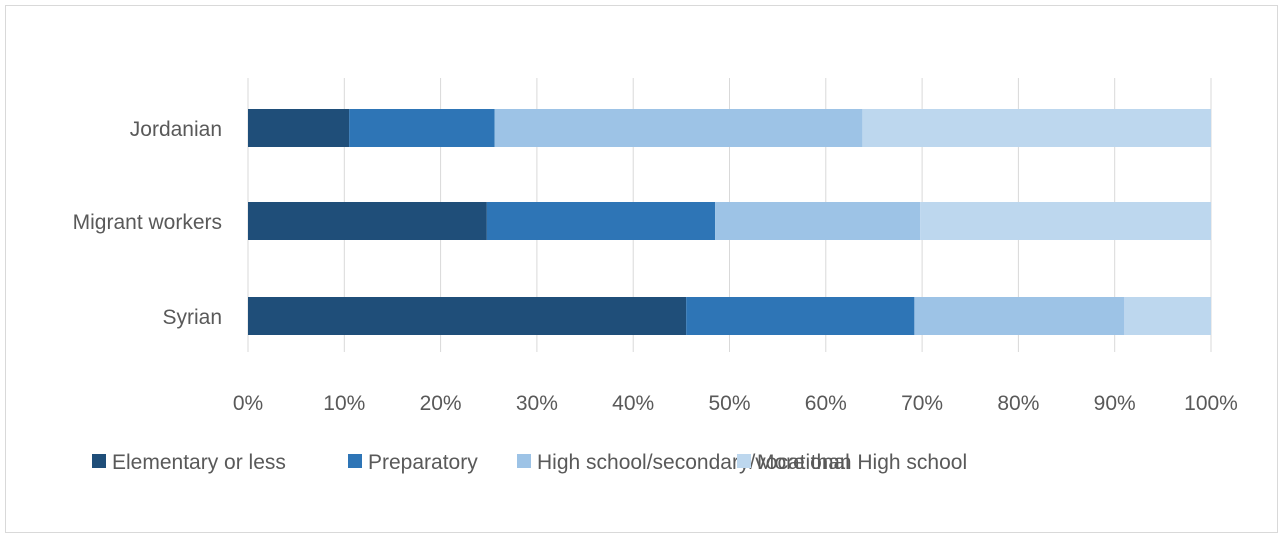 The width and height of the screenshot is (1285, 540). I want to click on x-tick-labels: 0% 10% 20% 30% 40% 50% 60% 70% 80% 90% 100%, so click(735, 403).